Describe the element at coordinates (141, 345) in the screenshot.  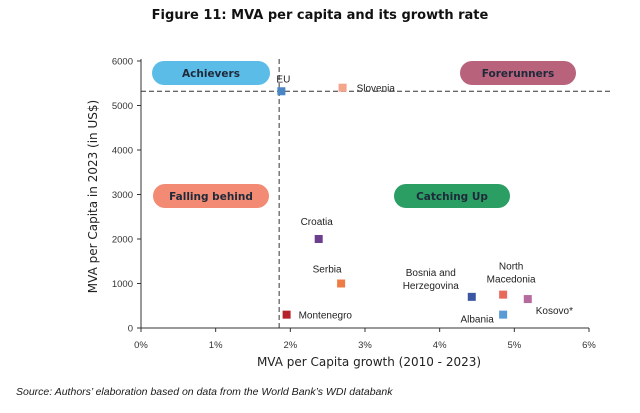
I see `x-tick-label: 0%` at that location.